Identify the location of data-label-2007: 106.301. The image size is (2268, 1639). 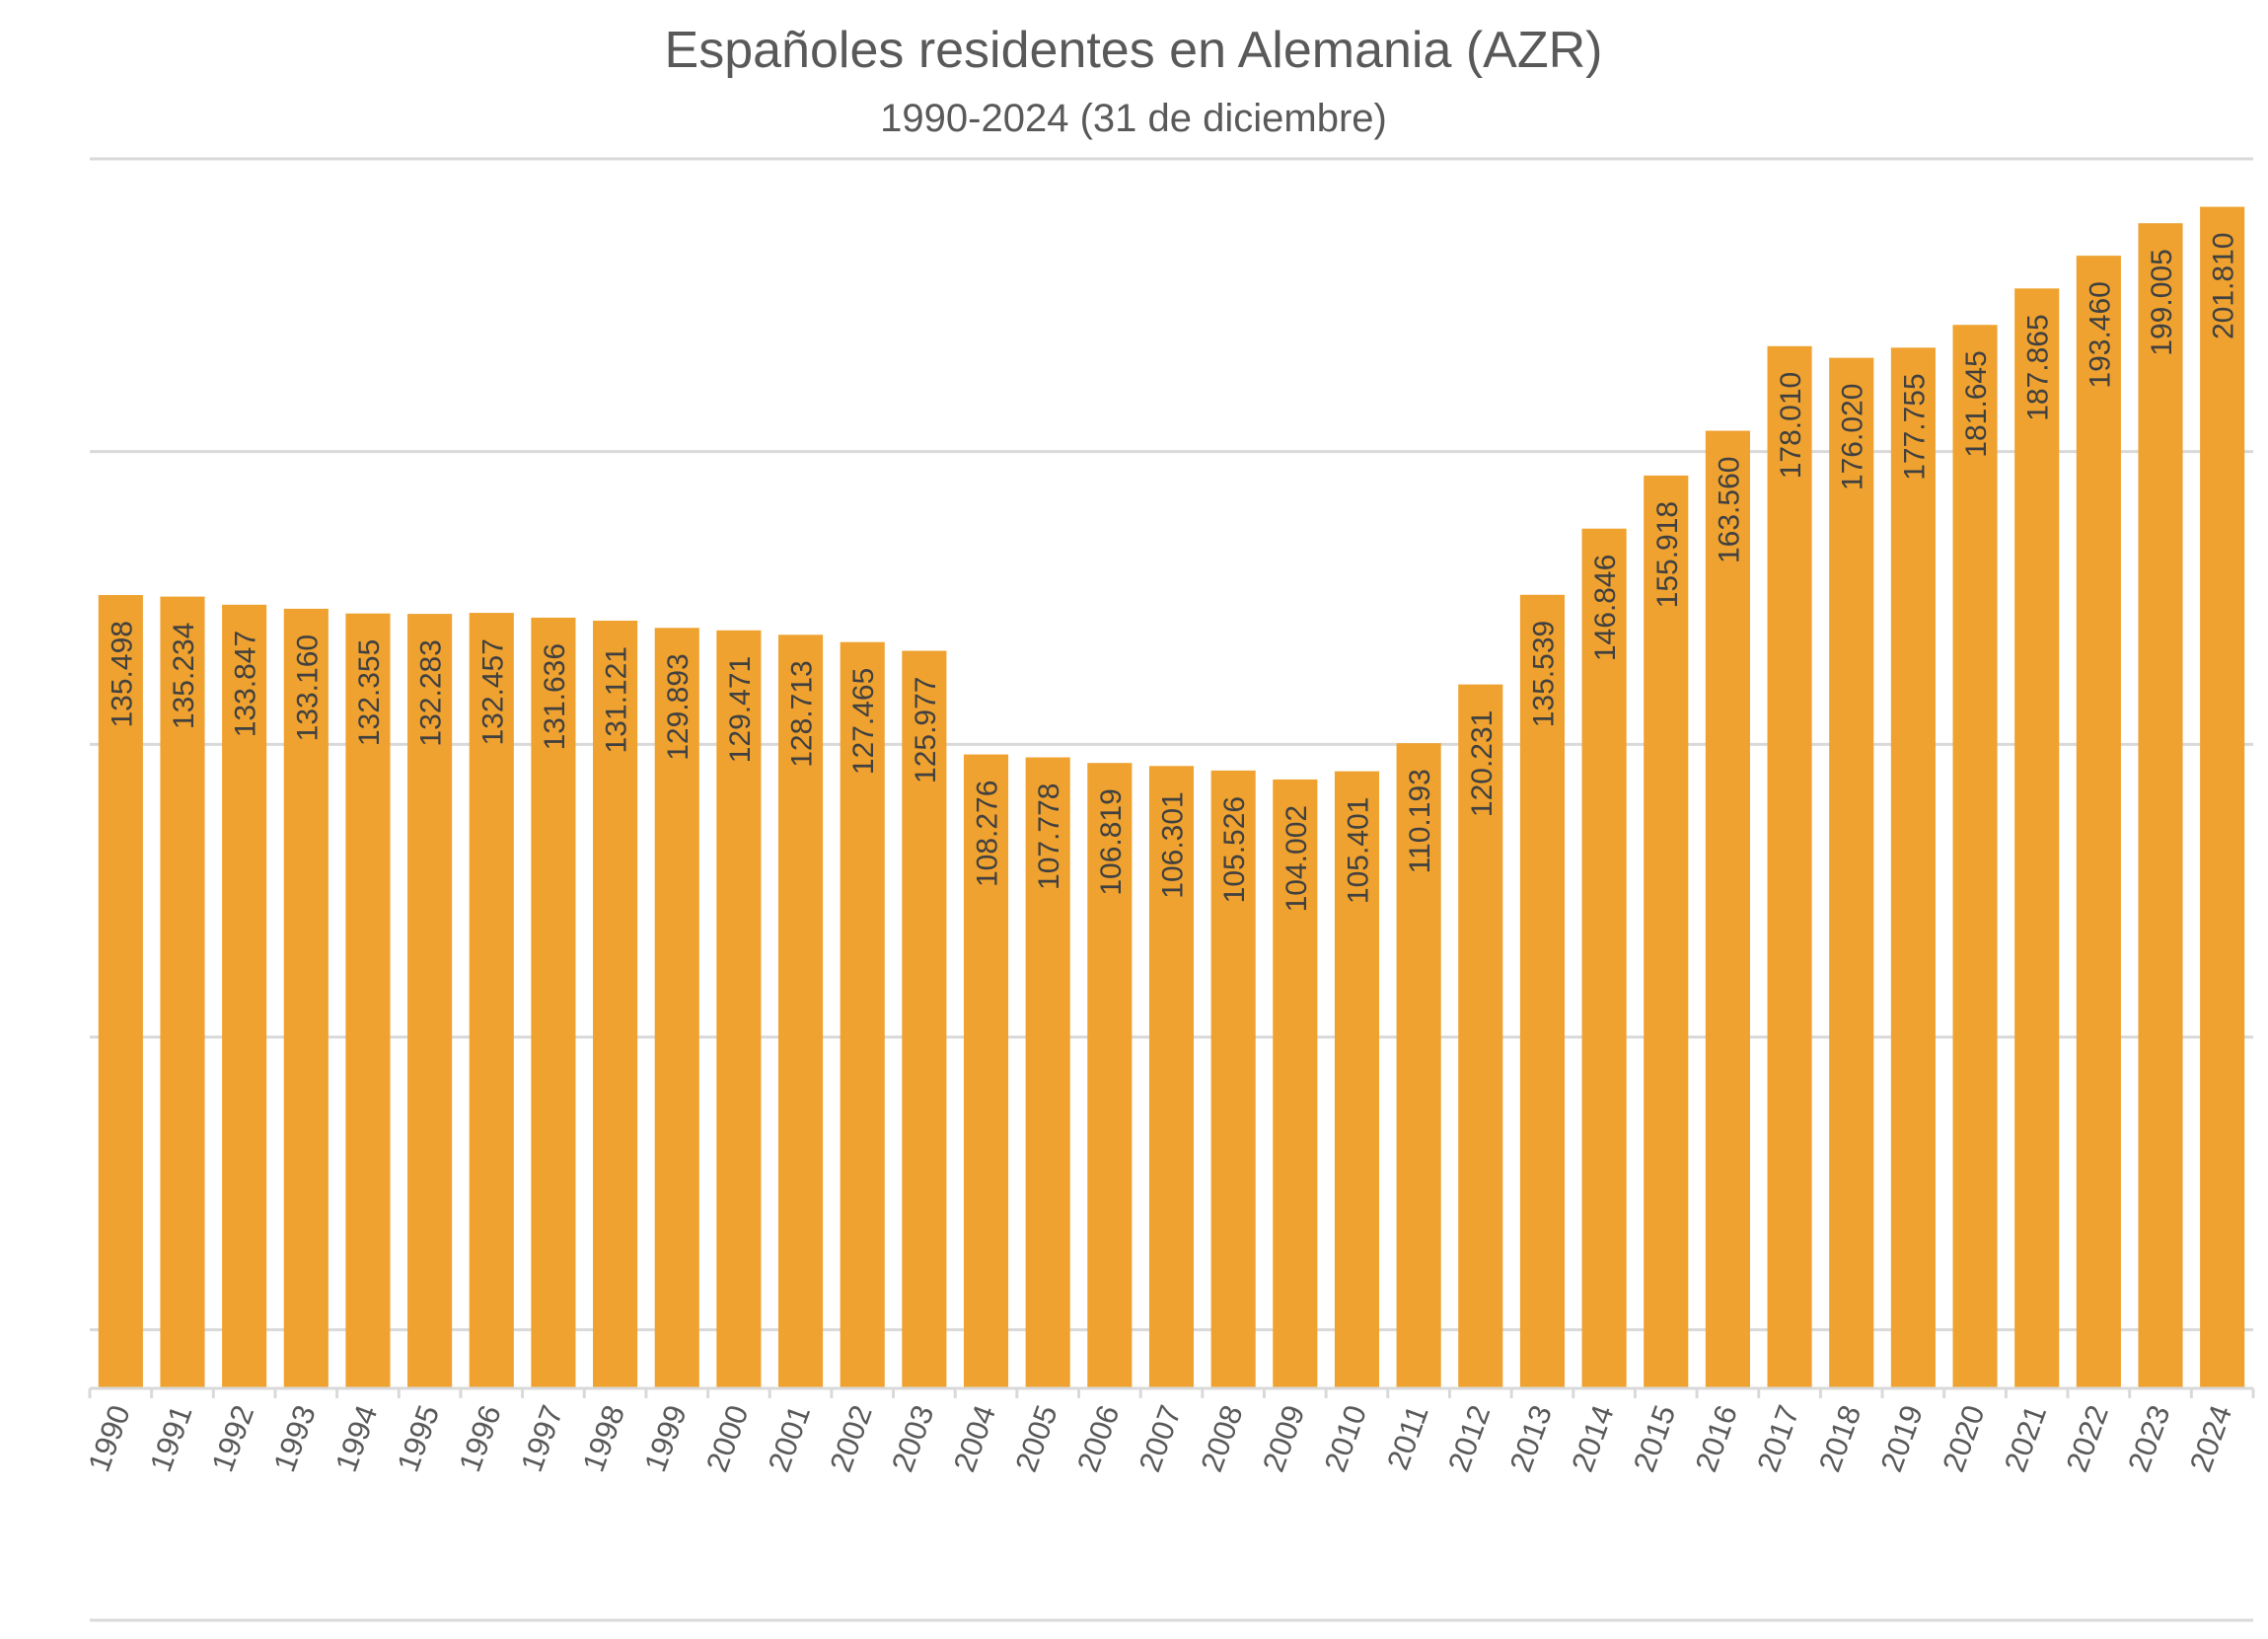
(1173, 844).